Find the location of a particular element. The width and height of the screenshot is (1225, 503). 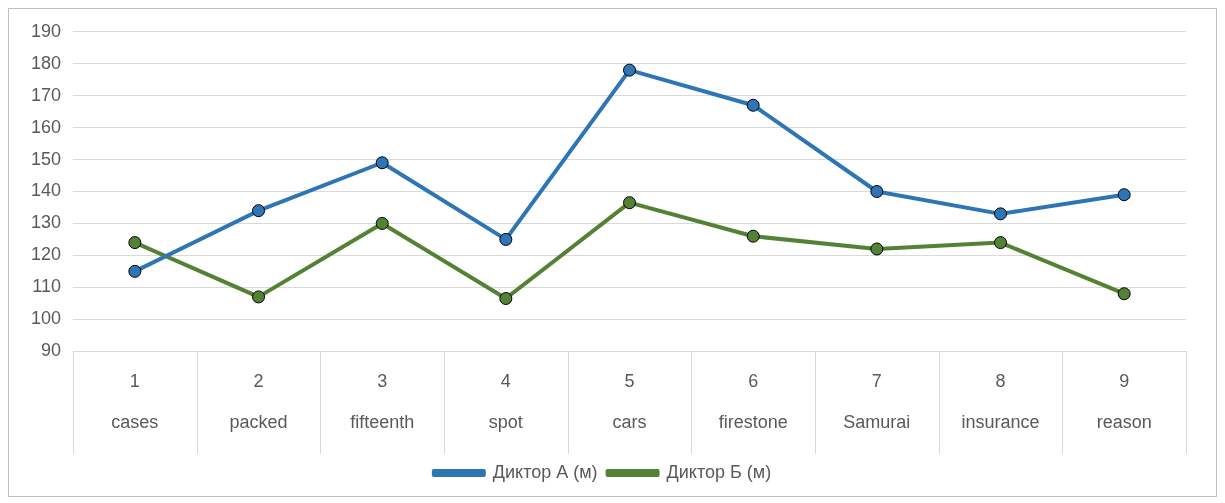

legend-label: Диктор А (м) is located at coordinates (545, 471).